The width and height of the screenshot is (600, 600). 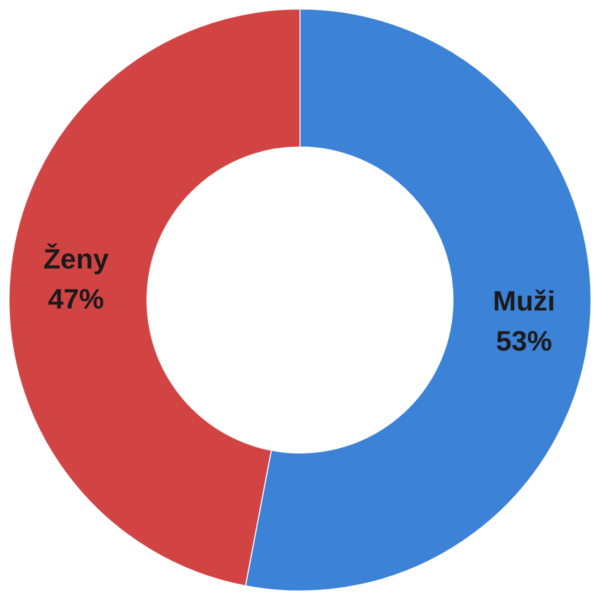 I want to click on slice-label: Ženy, so click(x=76, y=258).